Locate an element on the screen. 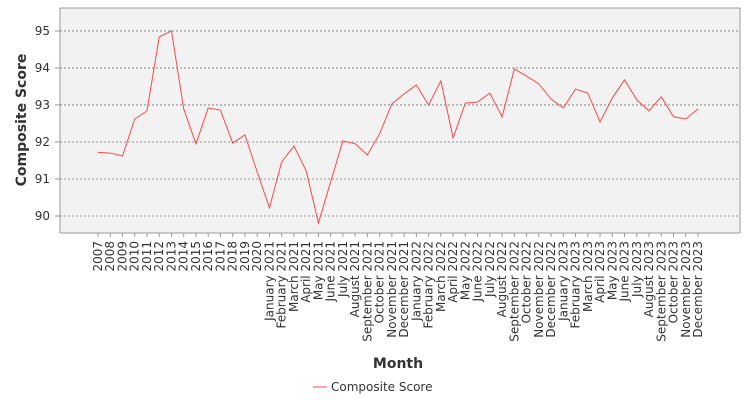  x-tick-label: 2019 is located at coordinates (245, 256).